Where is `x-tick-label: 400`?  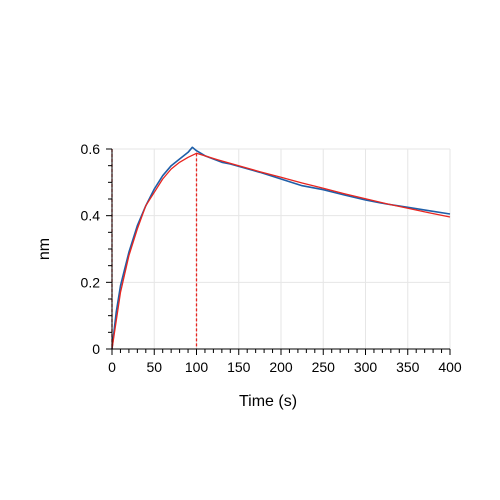 x-tick-label: 400 is located at coordinates (450, 367).